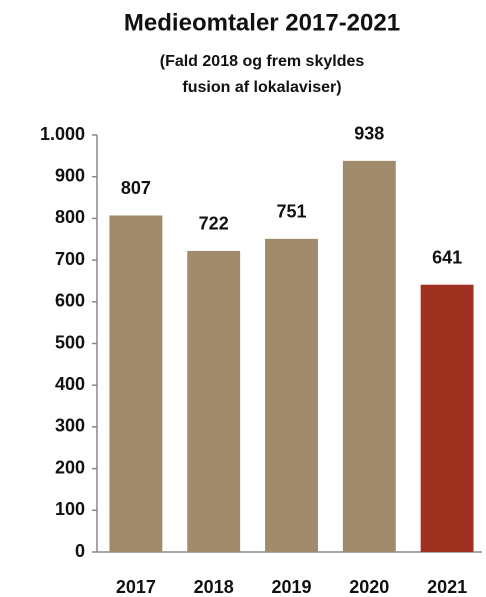 This screenshot has width=486, height=597. What do you see at coordinates (291, 587) in the screenshot?
I see `x-tick-label: 2019` at bounding box center [291, 587].